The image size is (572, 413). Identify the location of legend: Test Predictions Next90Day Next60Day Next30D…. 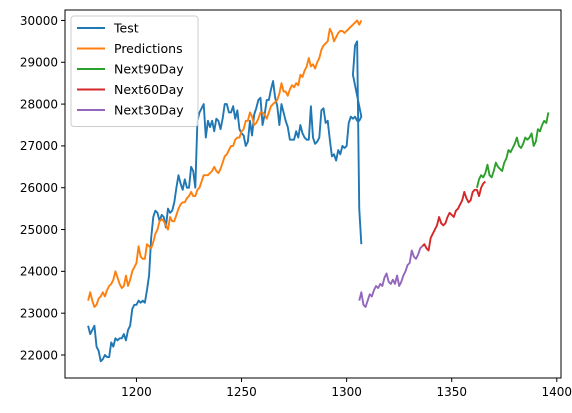
(134, 71).